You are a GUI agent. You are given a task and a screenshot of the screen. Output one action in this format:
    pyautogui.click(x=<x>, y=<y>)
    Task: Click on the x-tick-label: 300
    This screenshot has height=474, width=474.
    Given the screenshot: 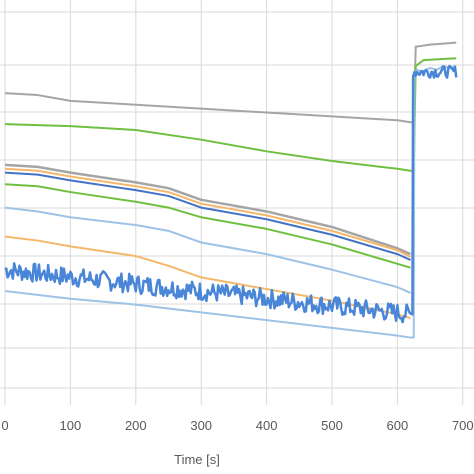 What is the action you would take?
    pyautogui.click(x=201, y=425)
    